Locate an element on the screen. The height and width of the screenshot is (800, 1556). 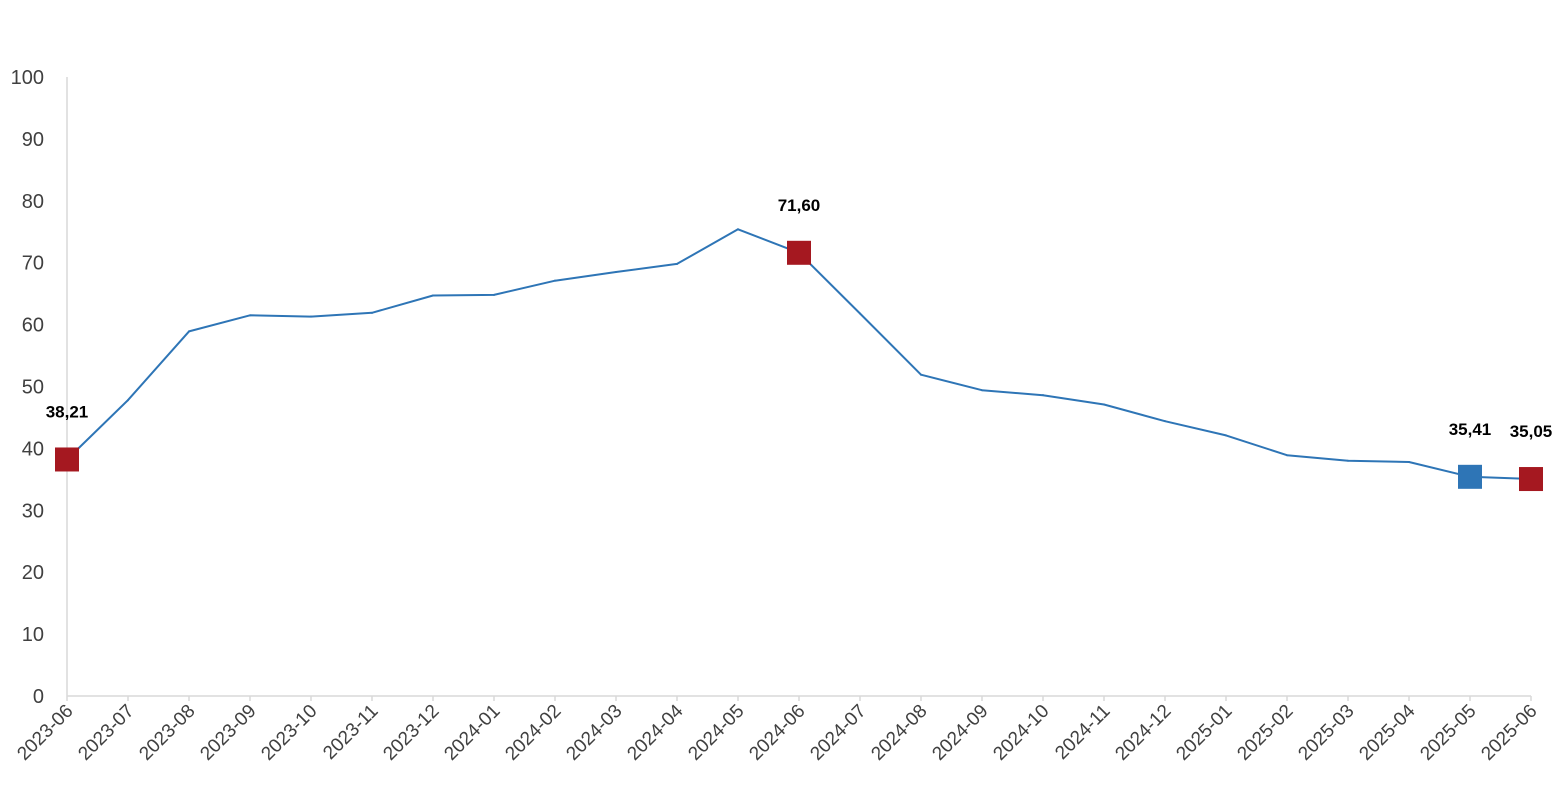
y-tick-label: 30 is located at coordinates (33, 511).